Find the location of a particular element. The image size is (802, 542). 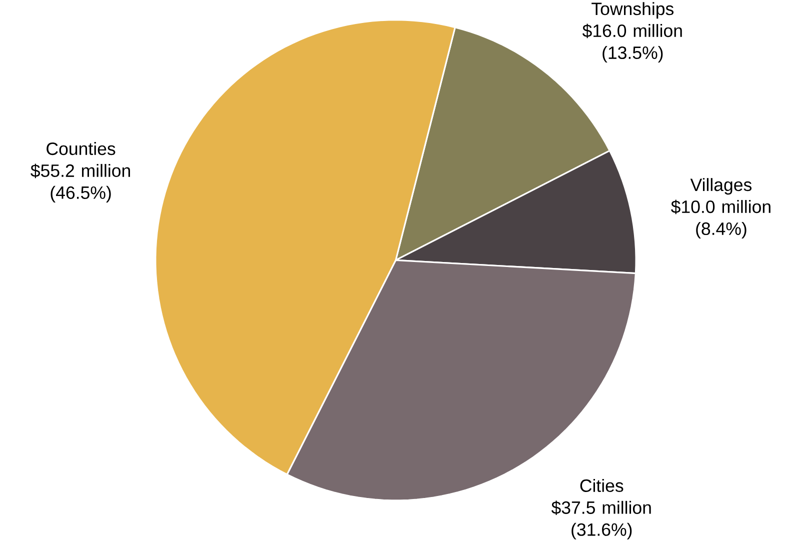

slice-label: Townships is located at coordinates (633, 10).